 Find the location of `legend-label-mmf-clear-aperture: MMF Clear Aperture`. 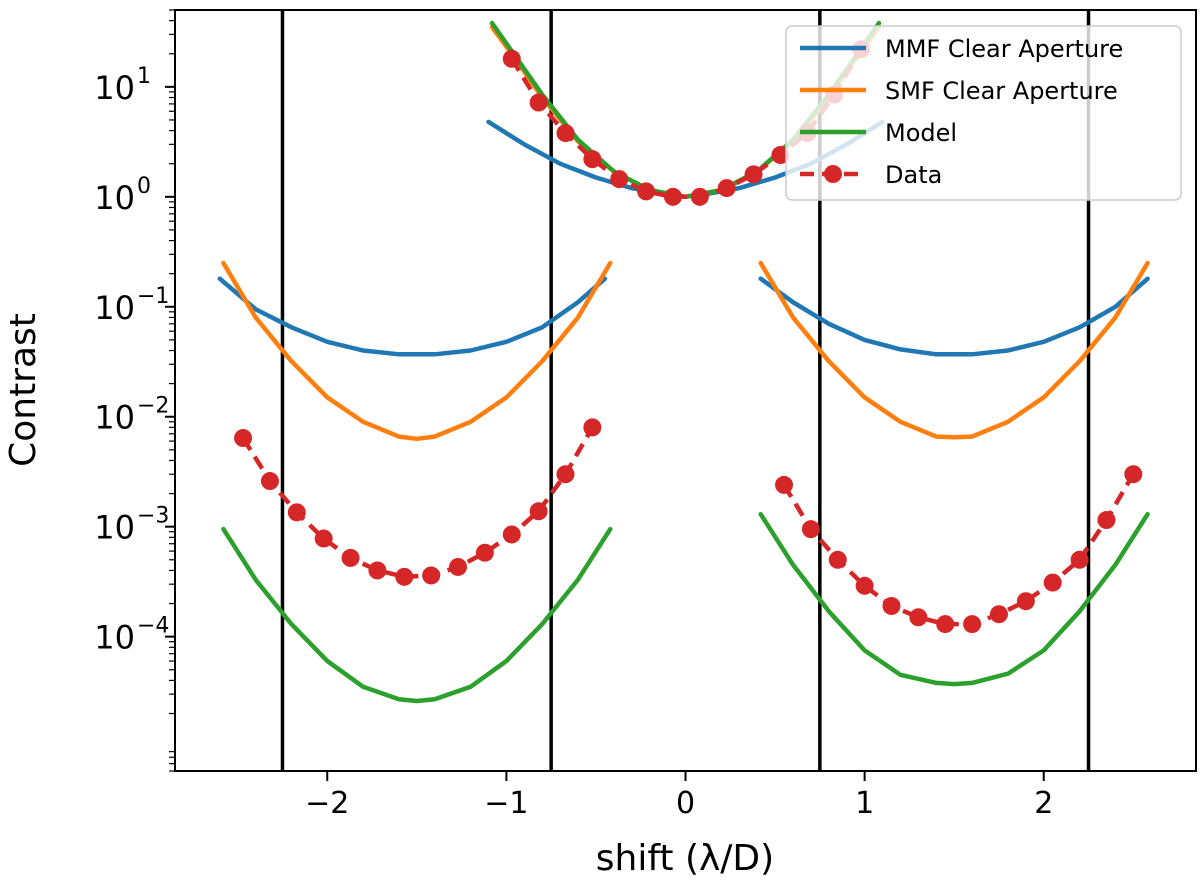

legend-label-mmf-clear-aperture: MMF Clear Aperture is located at coordinates (1004, 49).